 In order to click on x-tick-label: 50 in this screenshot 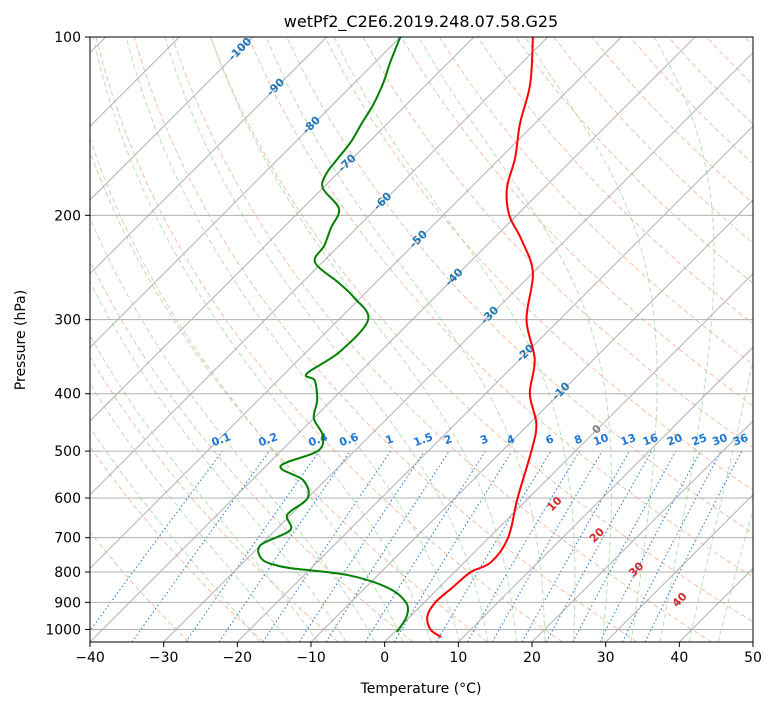, I will do `click(753, 658)`.